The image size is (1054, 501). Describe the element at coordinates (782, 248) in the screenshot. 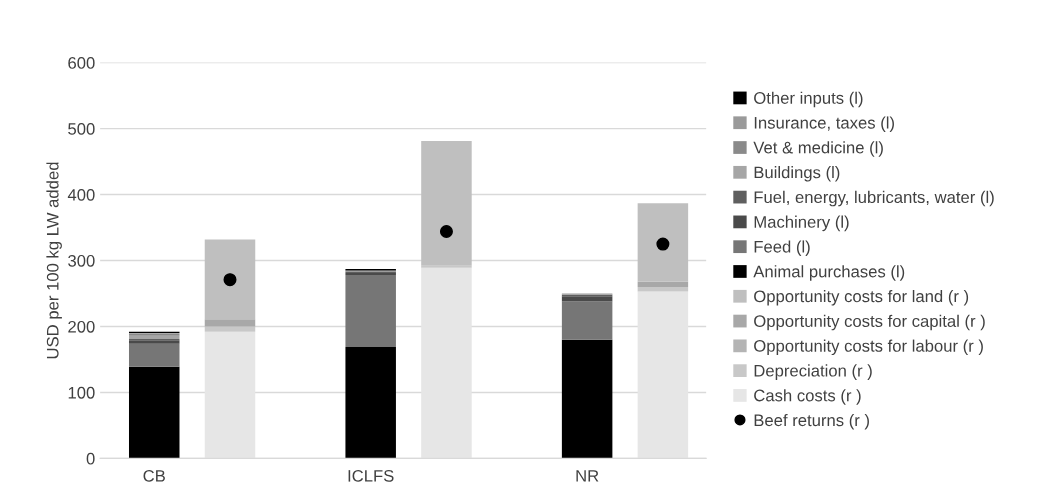

I see `legend-label: Feed (l)` at that location.